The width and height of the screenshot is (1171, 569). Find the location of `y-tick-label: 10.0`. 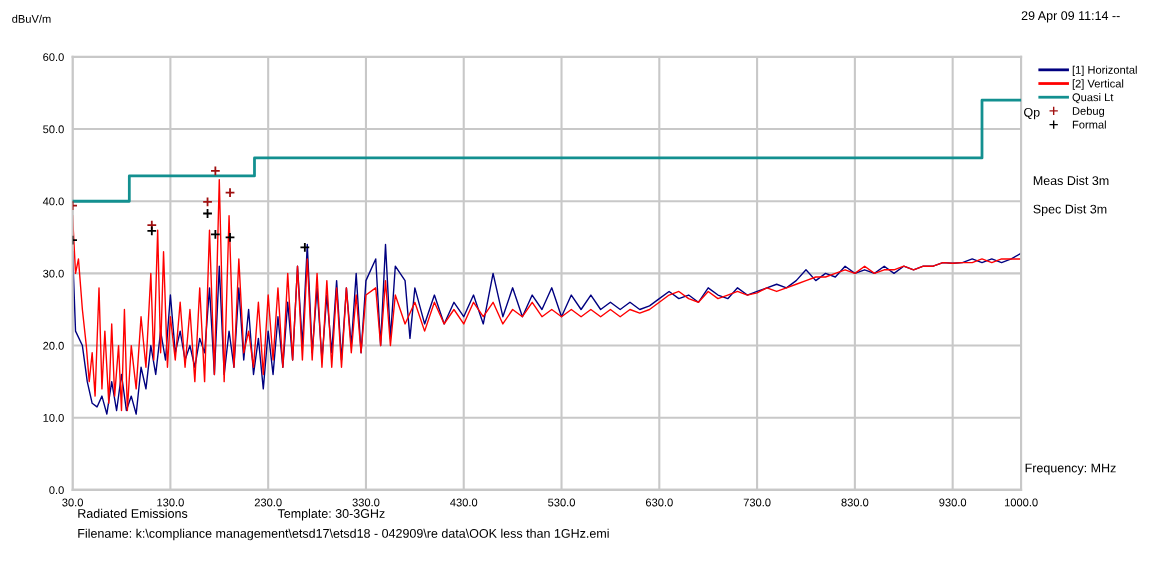

y-tick-label: 10.0 is located at coordinates (53, 418).